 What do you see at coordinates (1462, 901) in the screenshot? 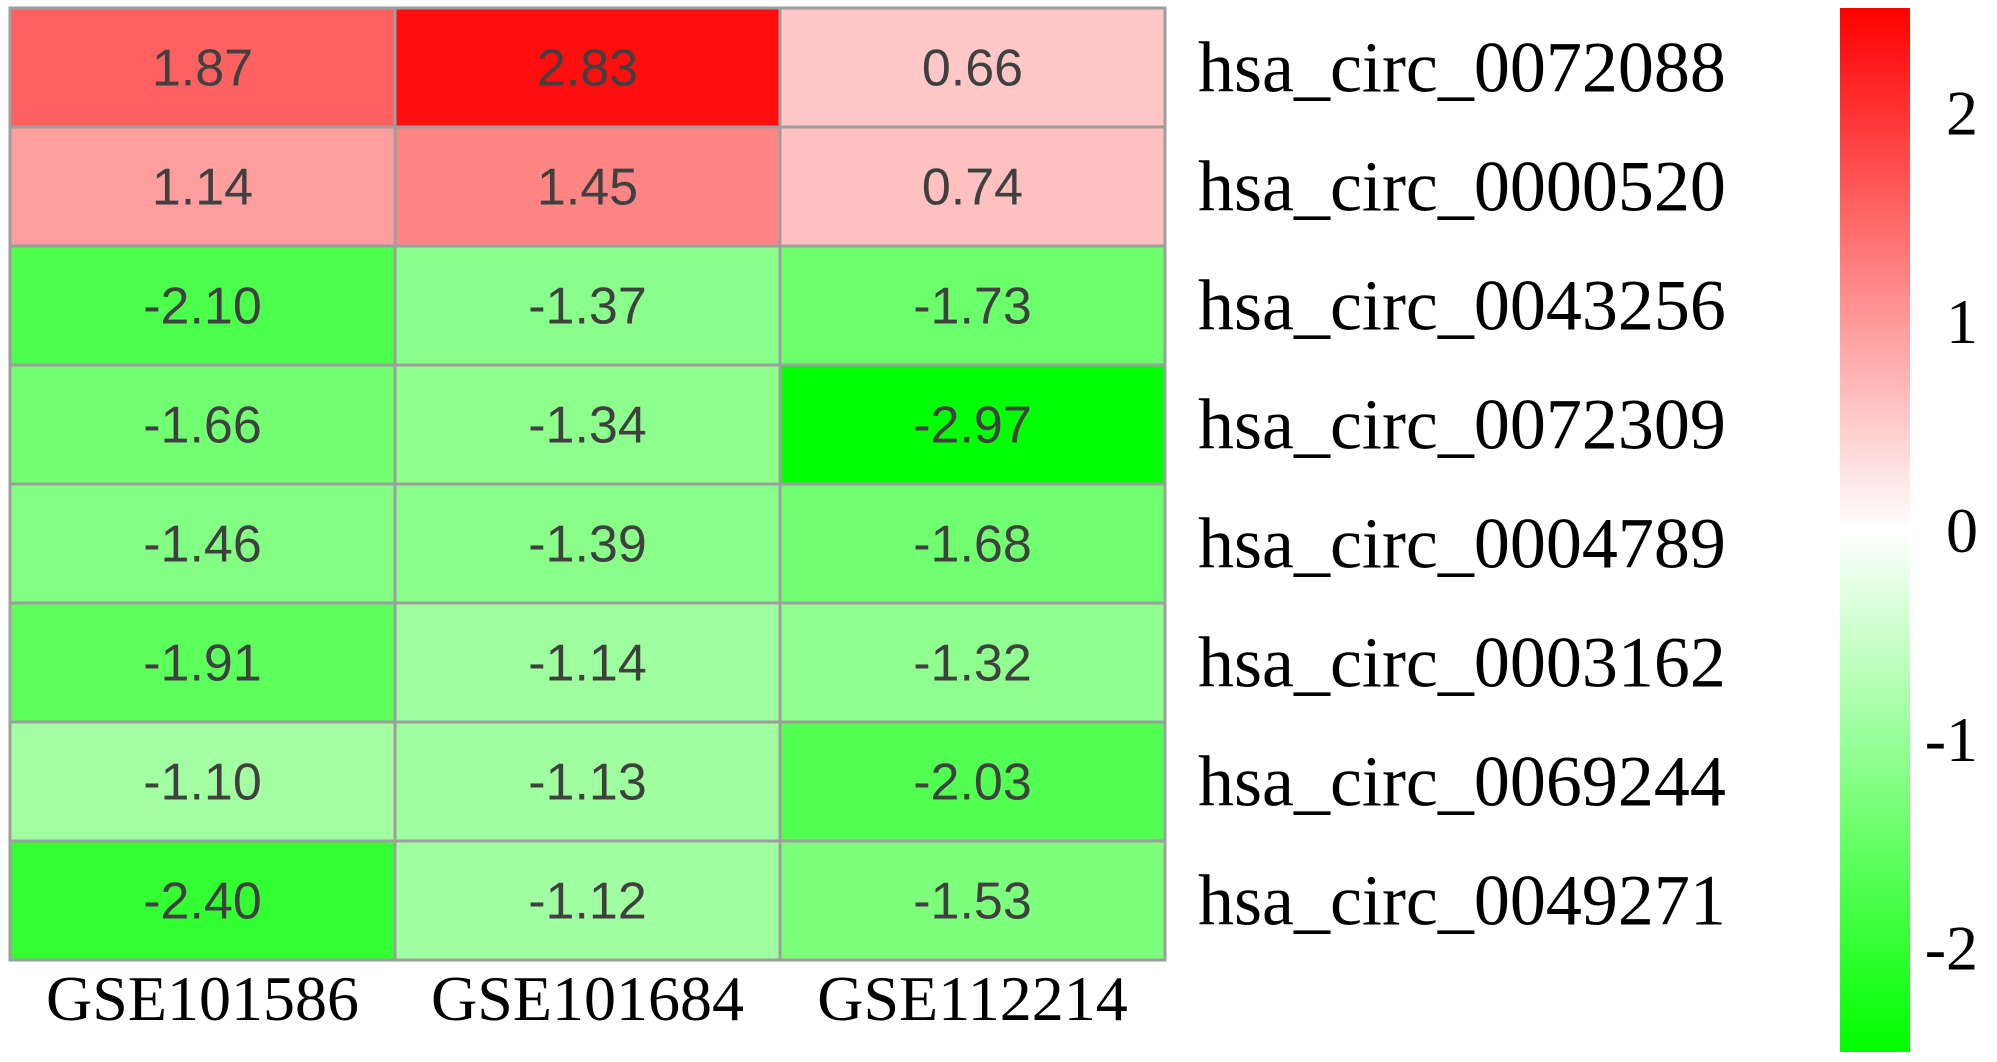
I see `row-label: hsa_circ_0049271` at bounding box center [1462, 901].